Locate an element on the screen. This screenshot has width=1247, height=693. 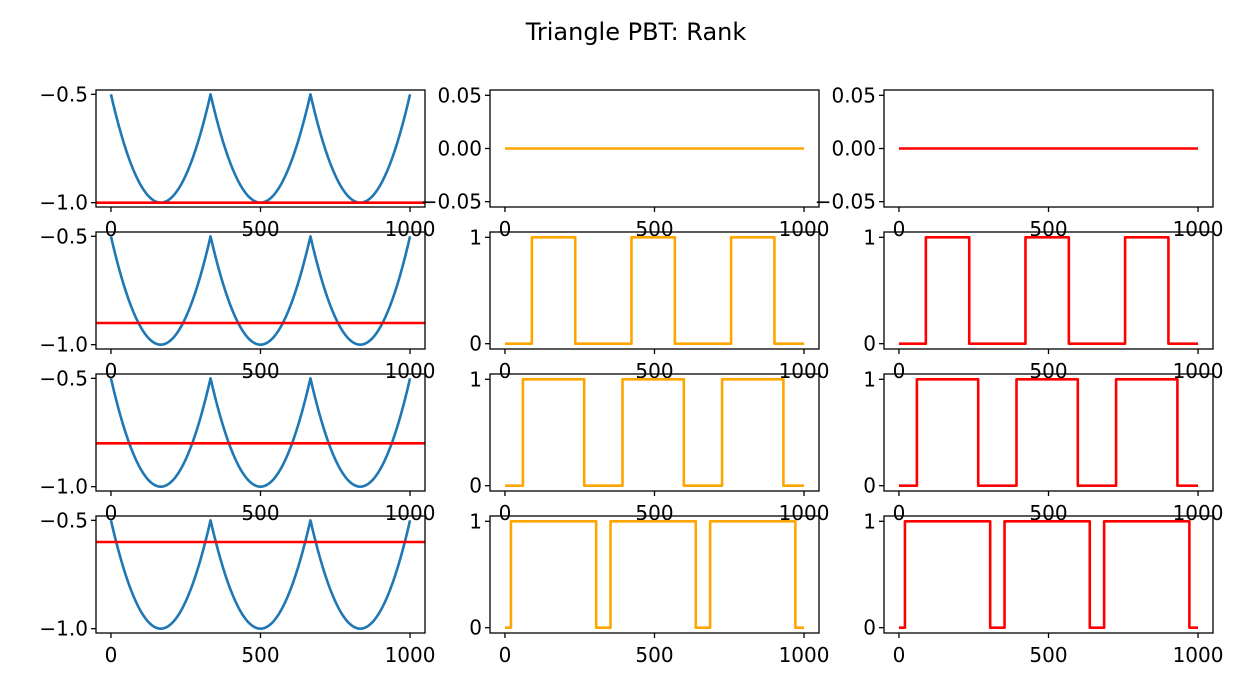
subplot-r3-c1: 1 00 500 1000 is located at coordinates (649, 588).